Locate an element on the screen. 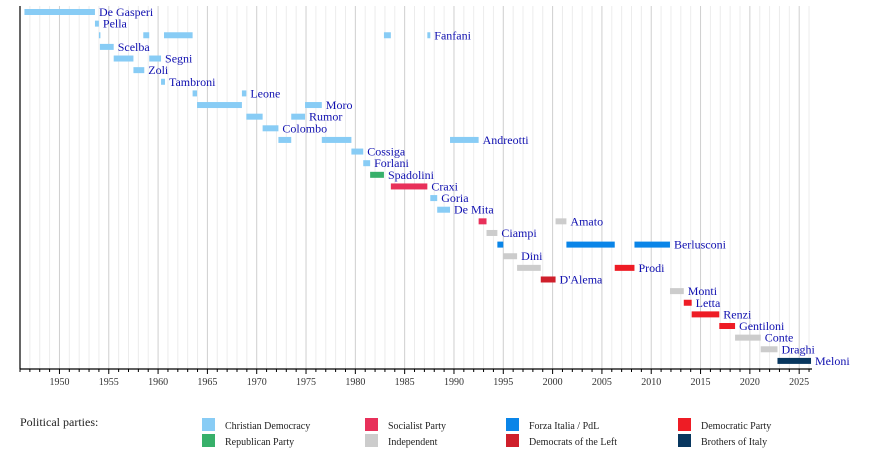 This screenshot has height=454, width=890. pm-label: Tambroni is located at coordinates (192, 82).